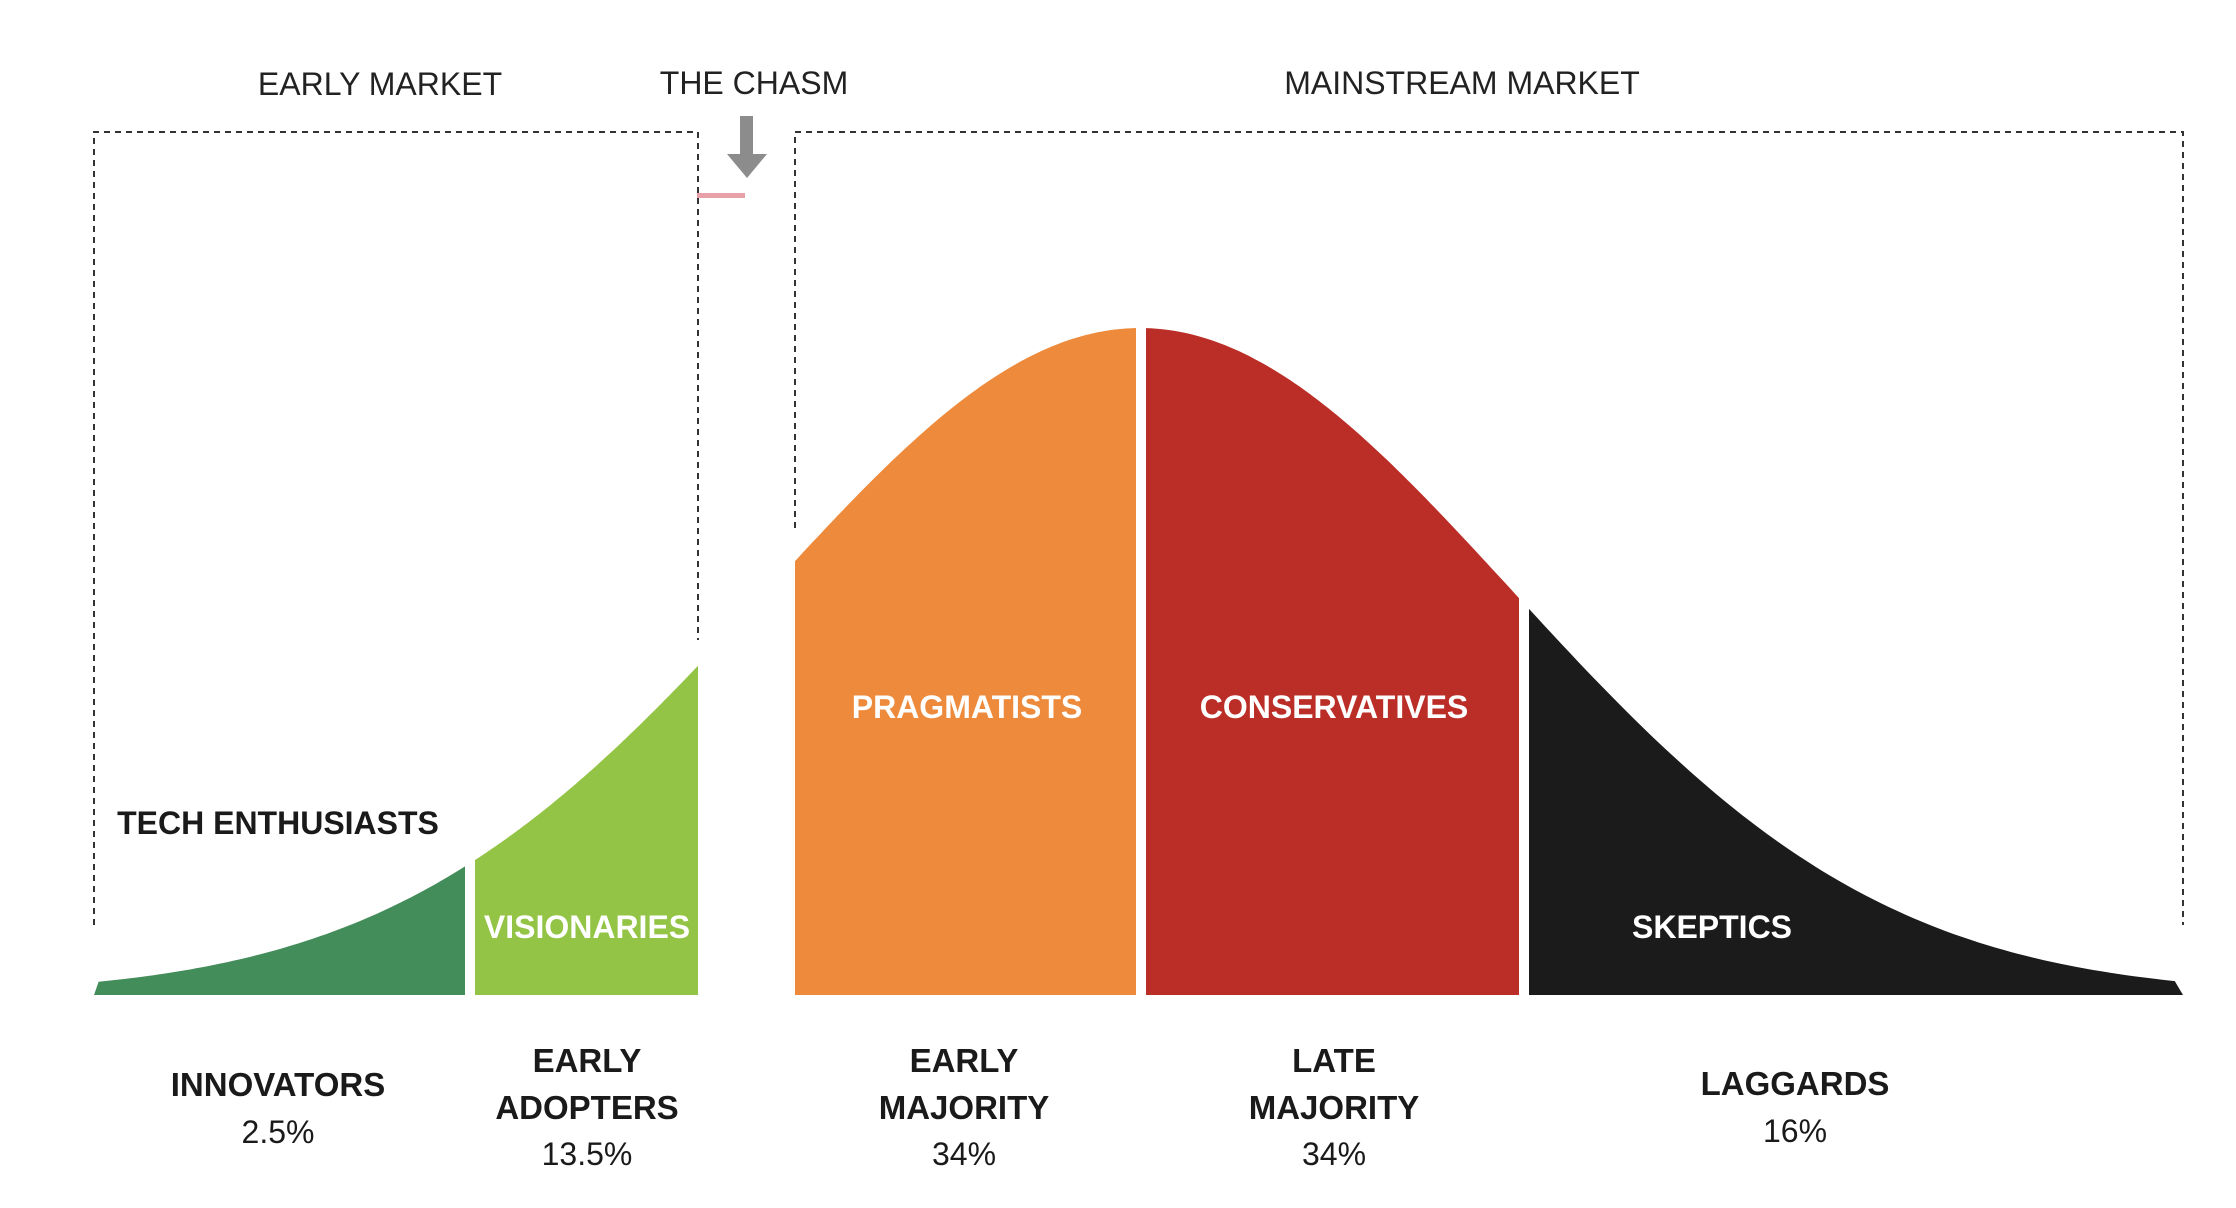  What do you see at coordinates (1334, 1060) in the screenshot?
I see `late-majority-name-line1: LATE` at bounding box center [1334, 1060].